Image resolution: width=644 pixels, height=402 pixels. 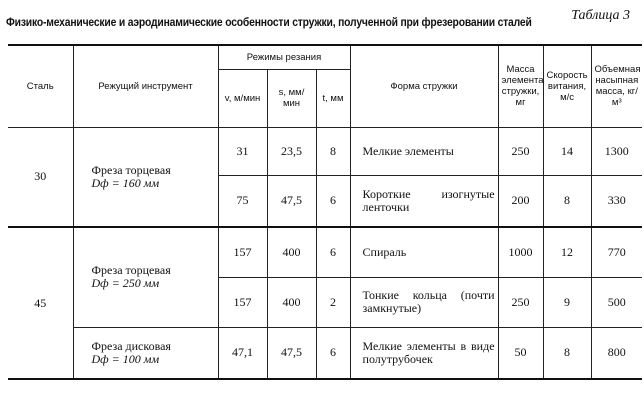 I want to click on cell-mass: 50, so click(x=520, y=353).